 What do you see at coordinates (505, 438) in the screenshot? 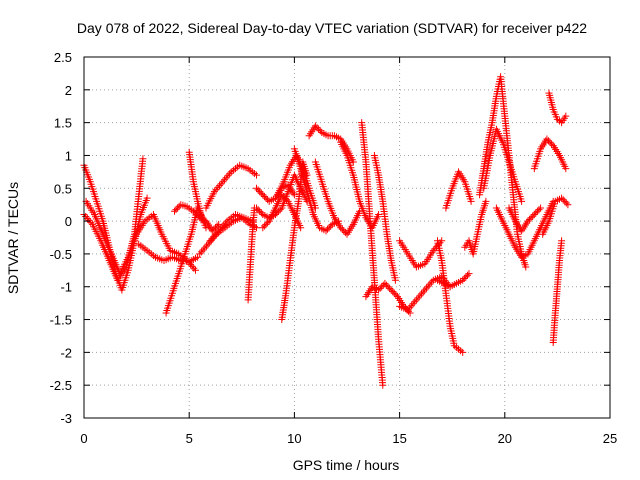
I see `x-tick-label: 20` at bounding box center [505, 438].